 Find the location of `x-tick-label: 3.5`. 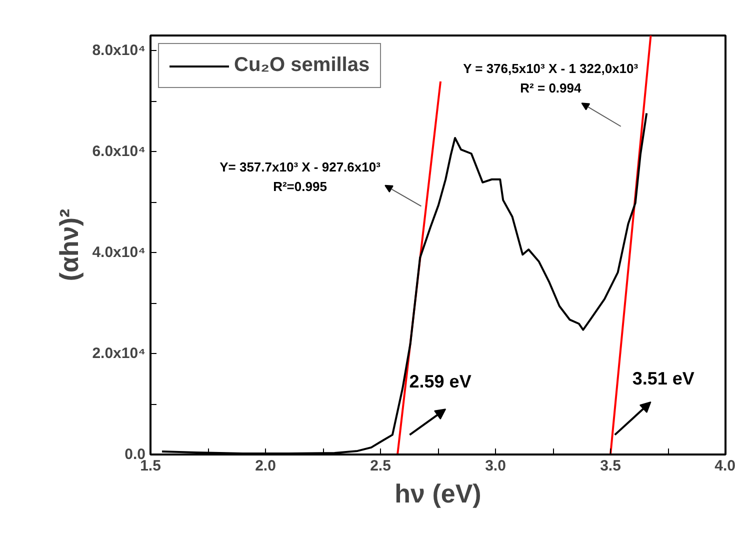

x-tick-label: 3.5 is located at coordinates (610, 466).